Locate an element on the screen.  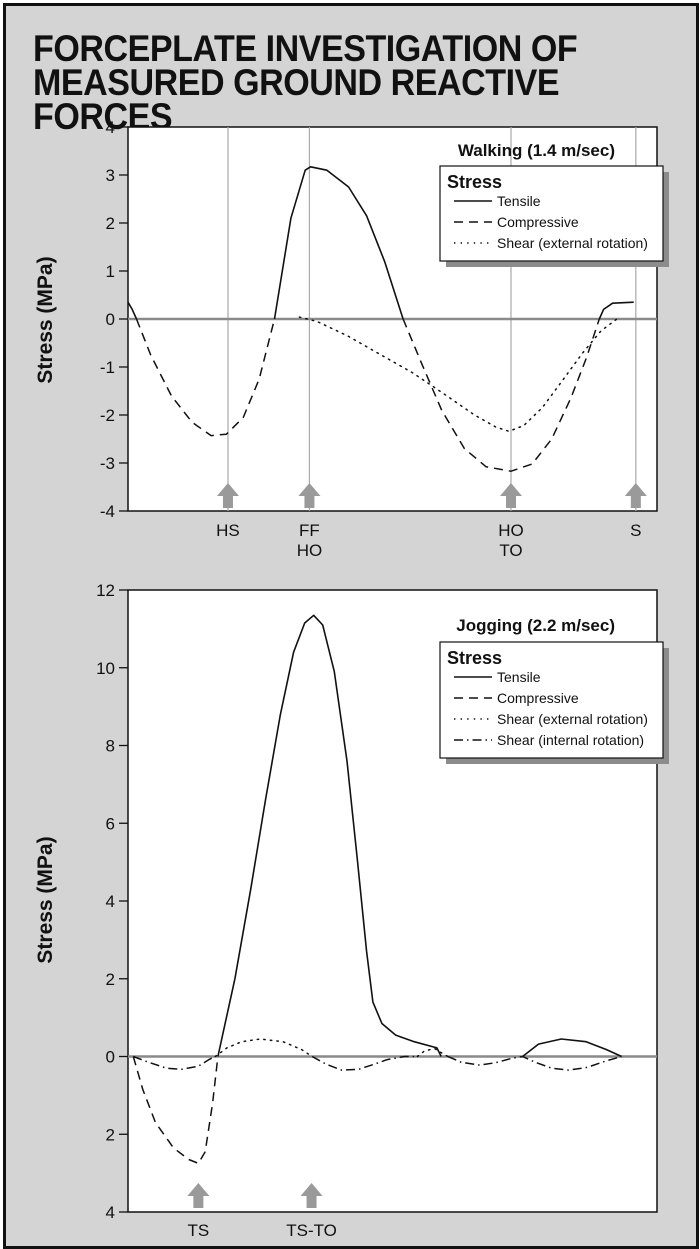
y-tick-label: 6 is located at coordinates (110, 823).